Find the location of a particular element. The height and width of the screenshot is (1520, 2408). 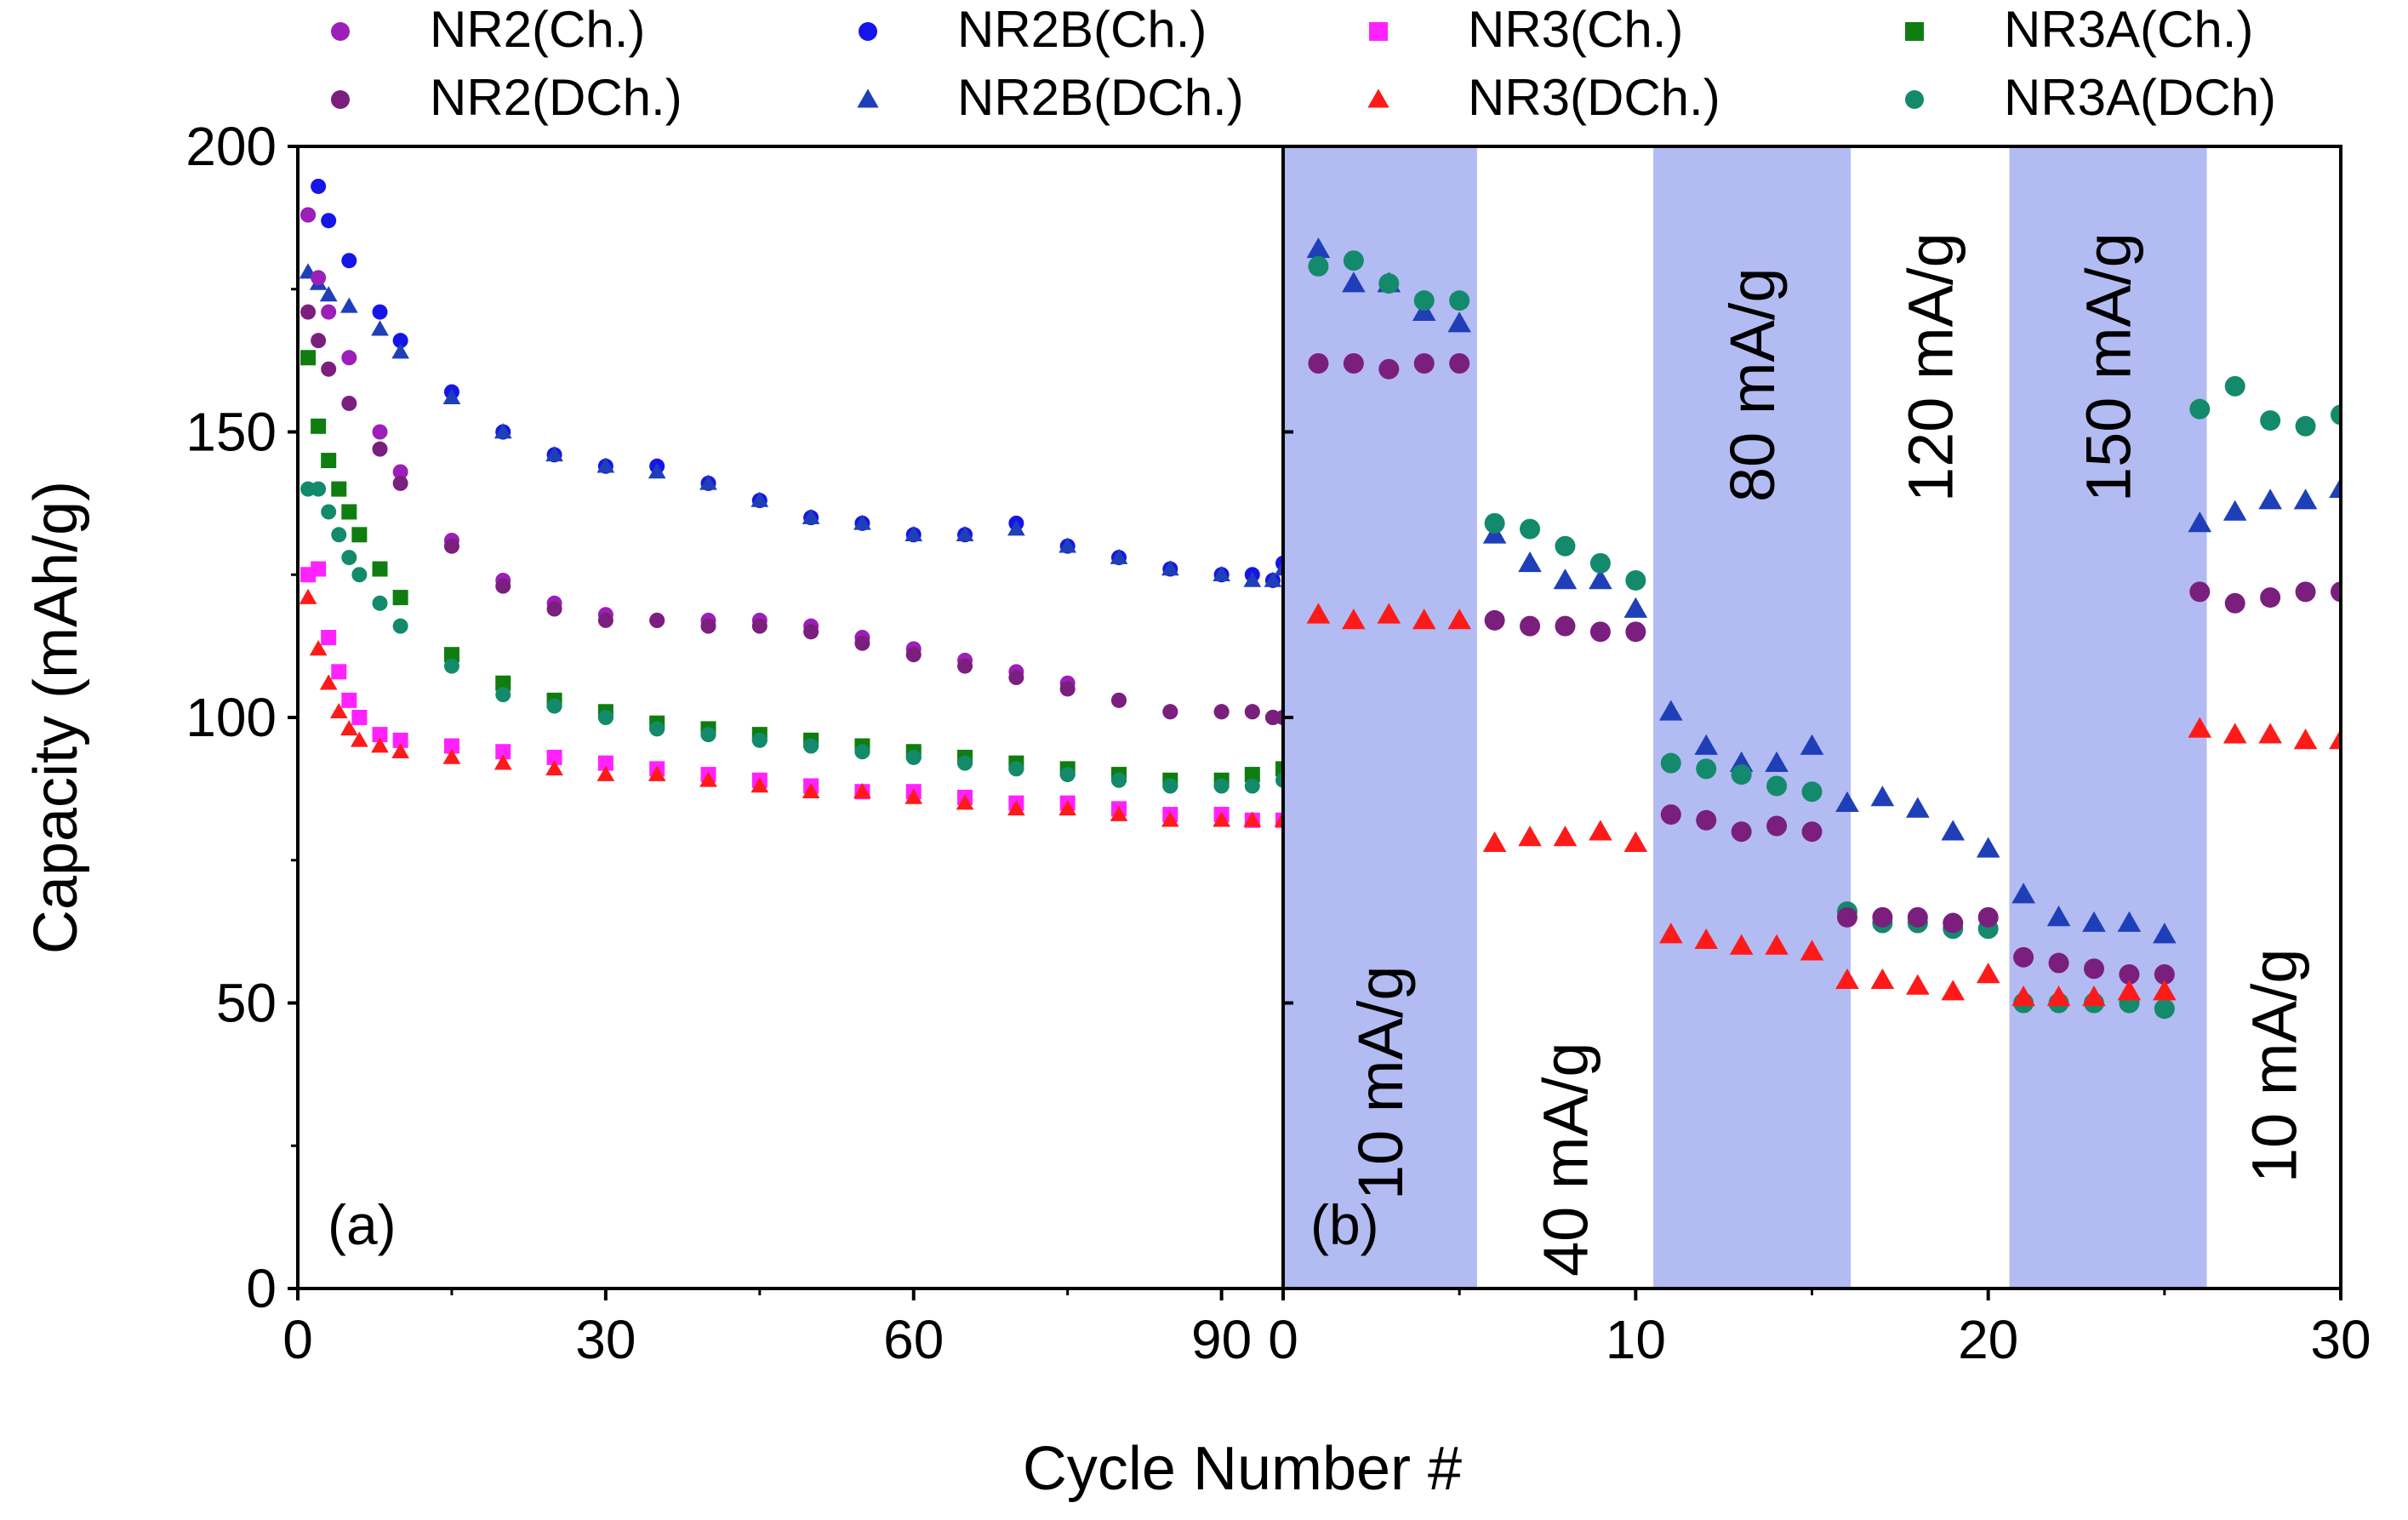

rate-label: 150 mA/g is located at coordinates (2109, 367).